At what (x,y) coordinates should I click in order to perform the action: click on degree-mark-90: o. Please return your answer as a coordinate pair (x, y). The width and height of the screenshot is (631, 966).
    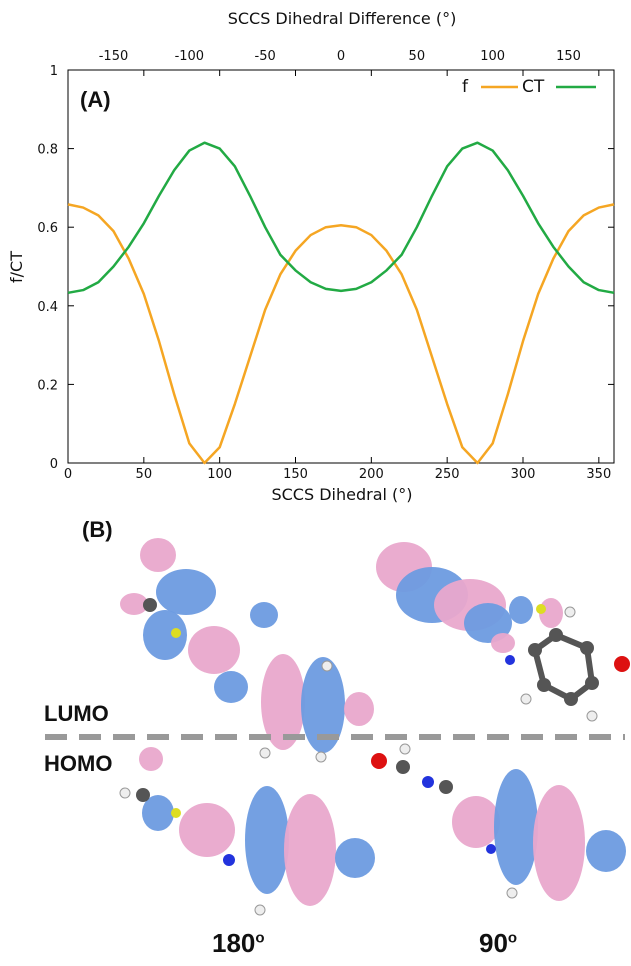
    Looking at the image, I should click on (512, 938).